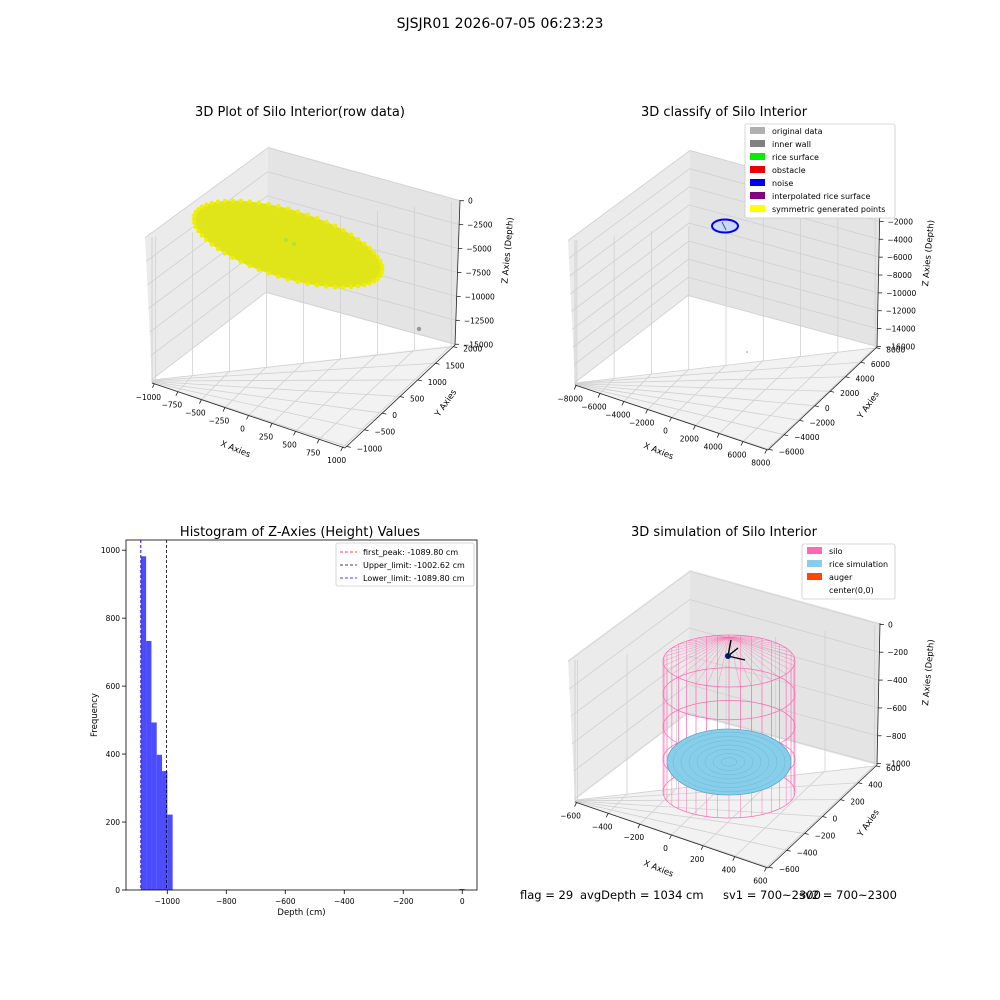 This screenshot has width=1000, height=1000. I want to click on pane-floor, so click(726, 398).